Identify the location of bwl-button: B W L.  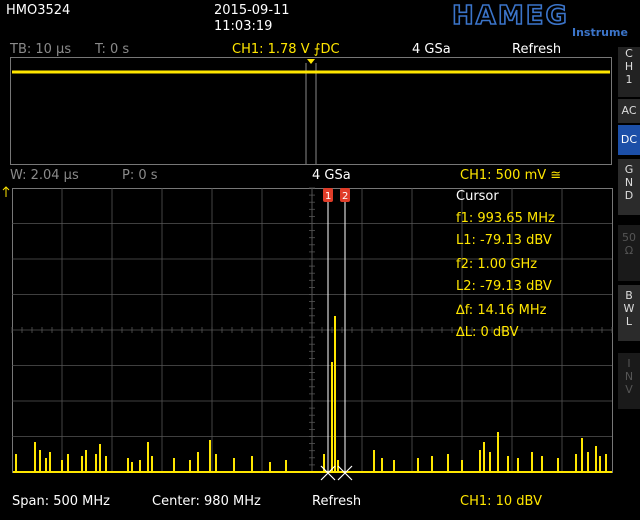
(629, 312).